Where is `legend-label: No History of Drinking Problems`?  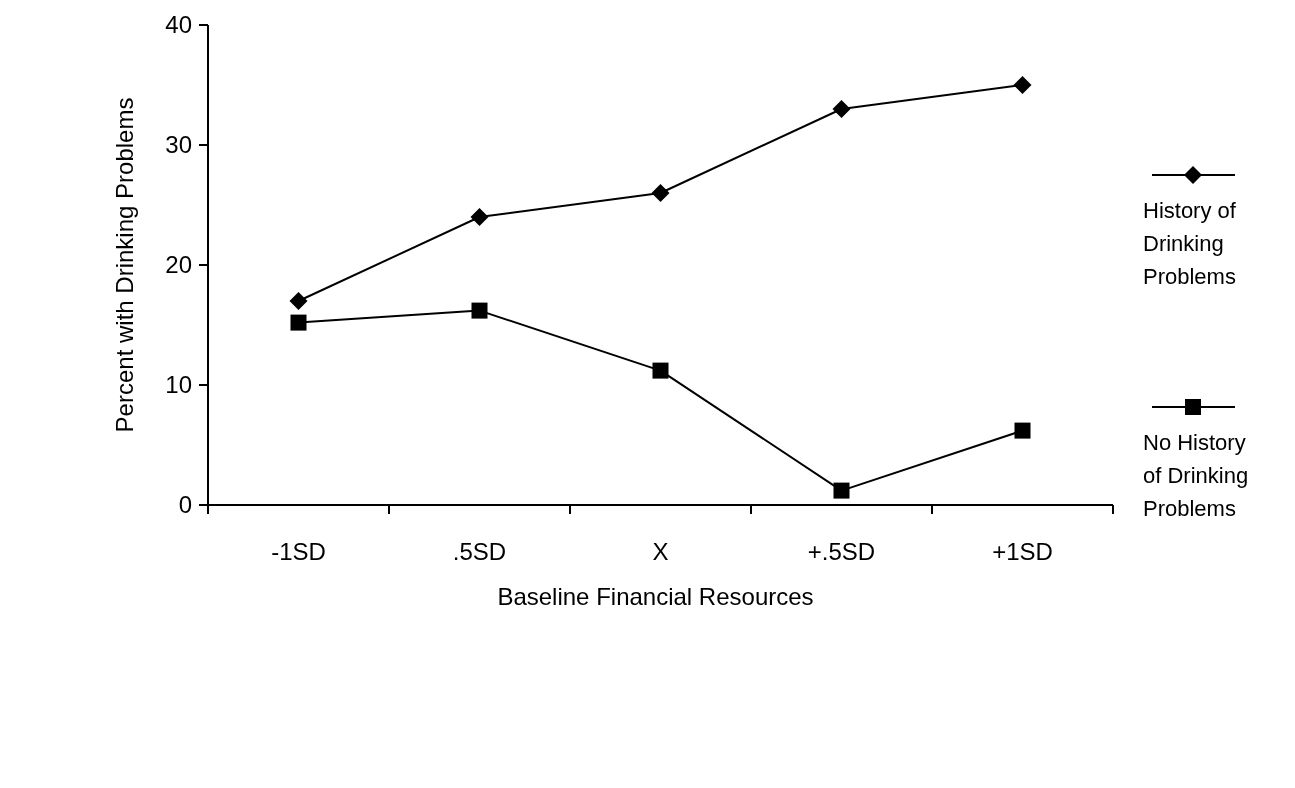
legend-label: No History of Drinking Problems is located at coordinates (1196, 475).